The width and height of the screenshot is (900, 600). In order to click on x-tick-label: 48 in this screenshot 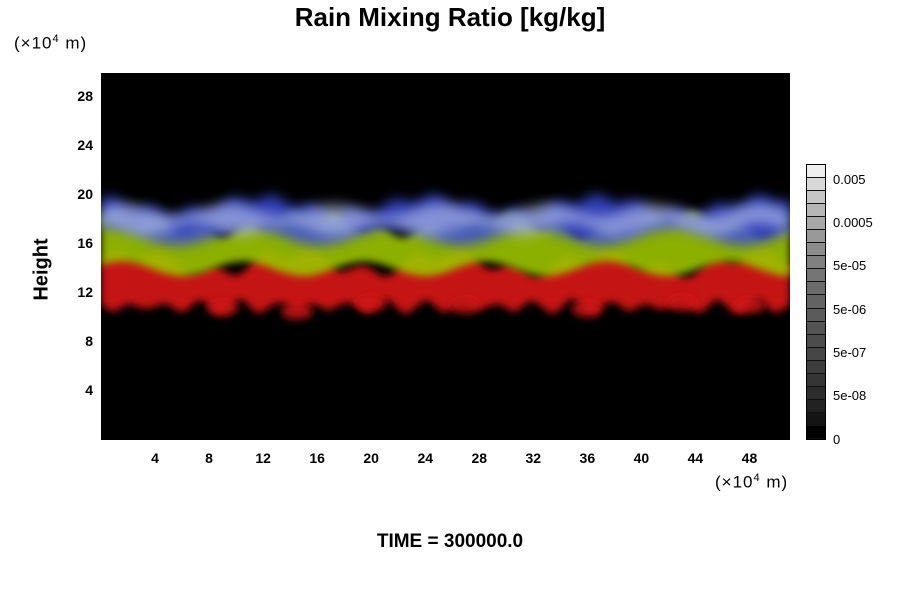, I will do `click(749, 458)`.